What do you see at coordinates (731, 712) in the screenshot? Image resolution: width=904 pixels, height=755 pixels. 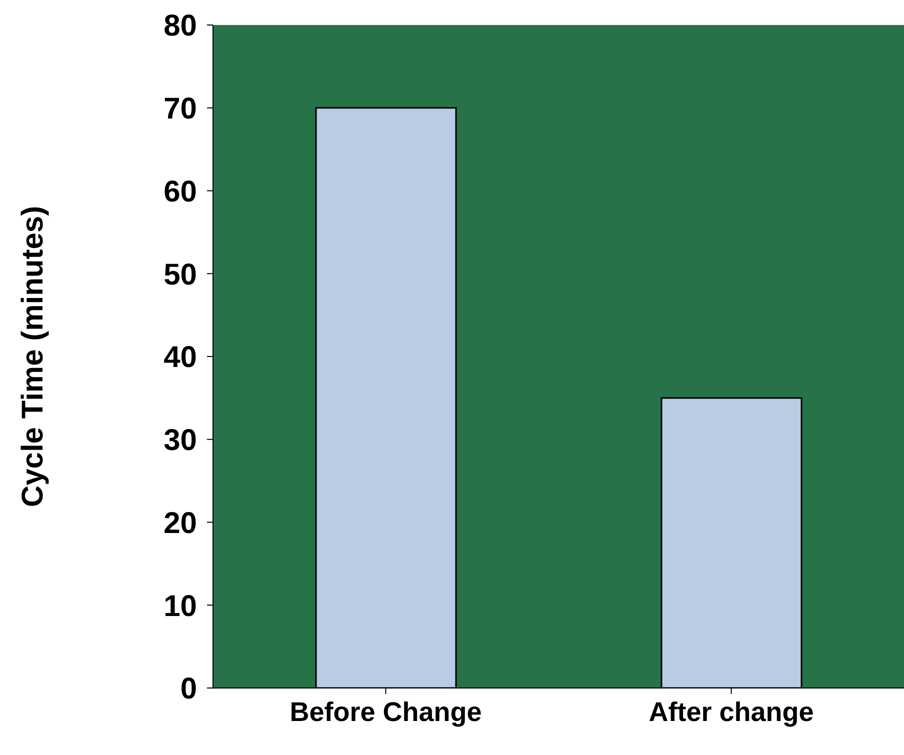 I see `x-tick-label: After change` at bounding box center [731, 712].